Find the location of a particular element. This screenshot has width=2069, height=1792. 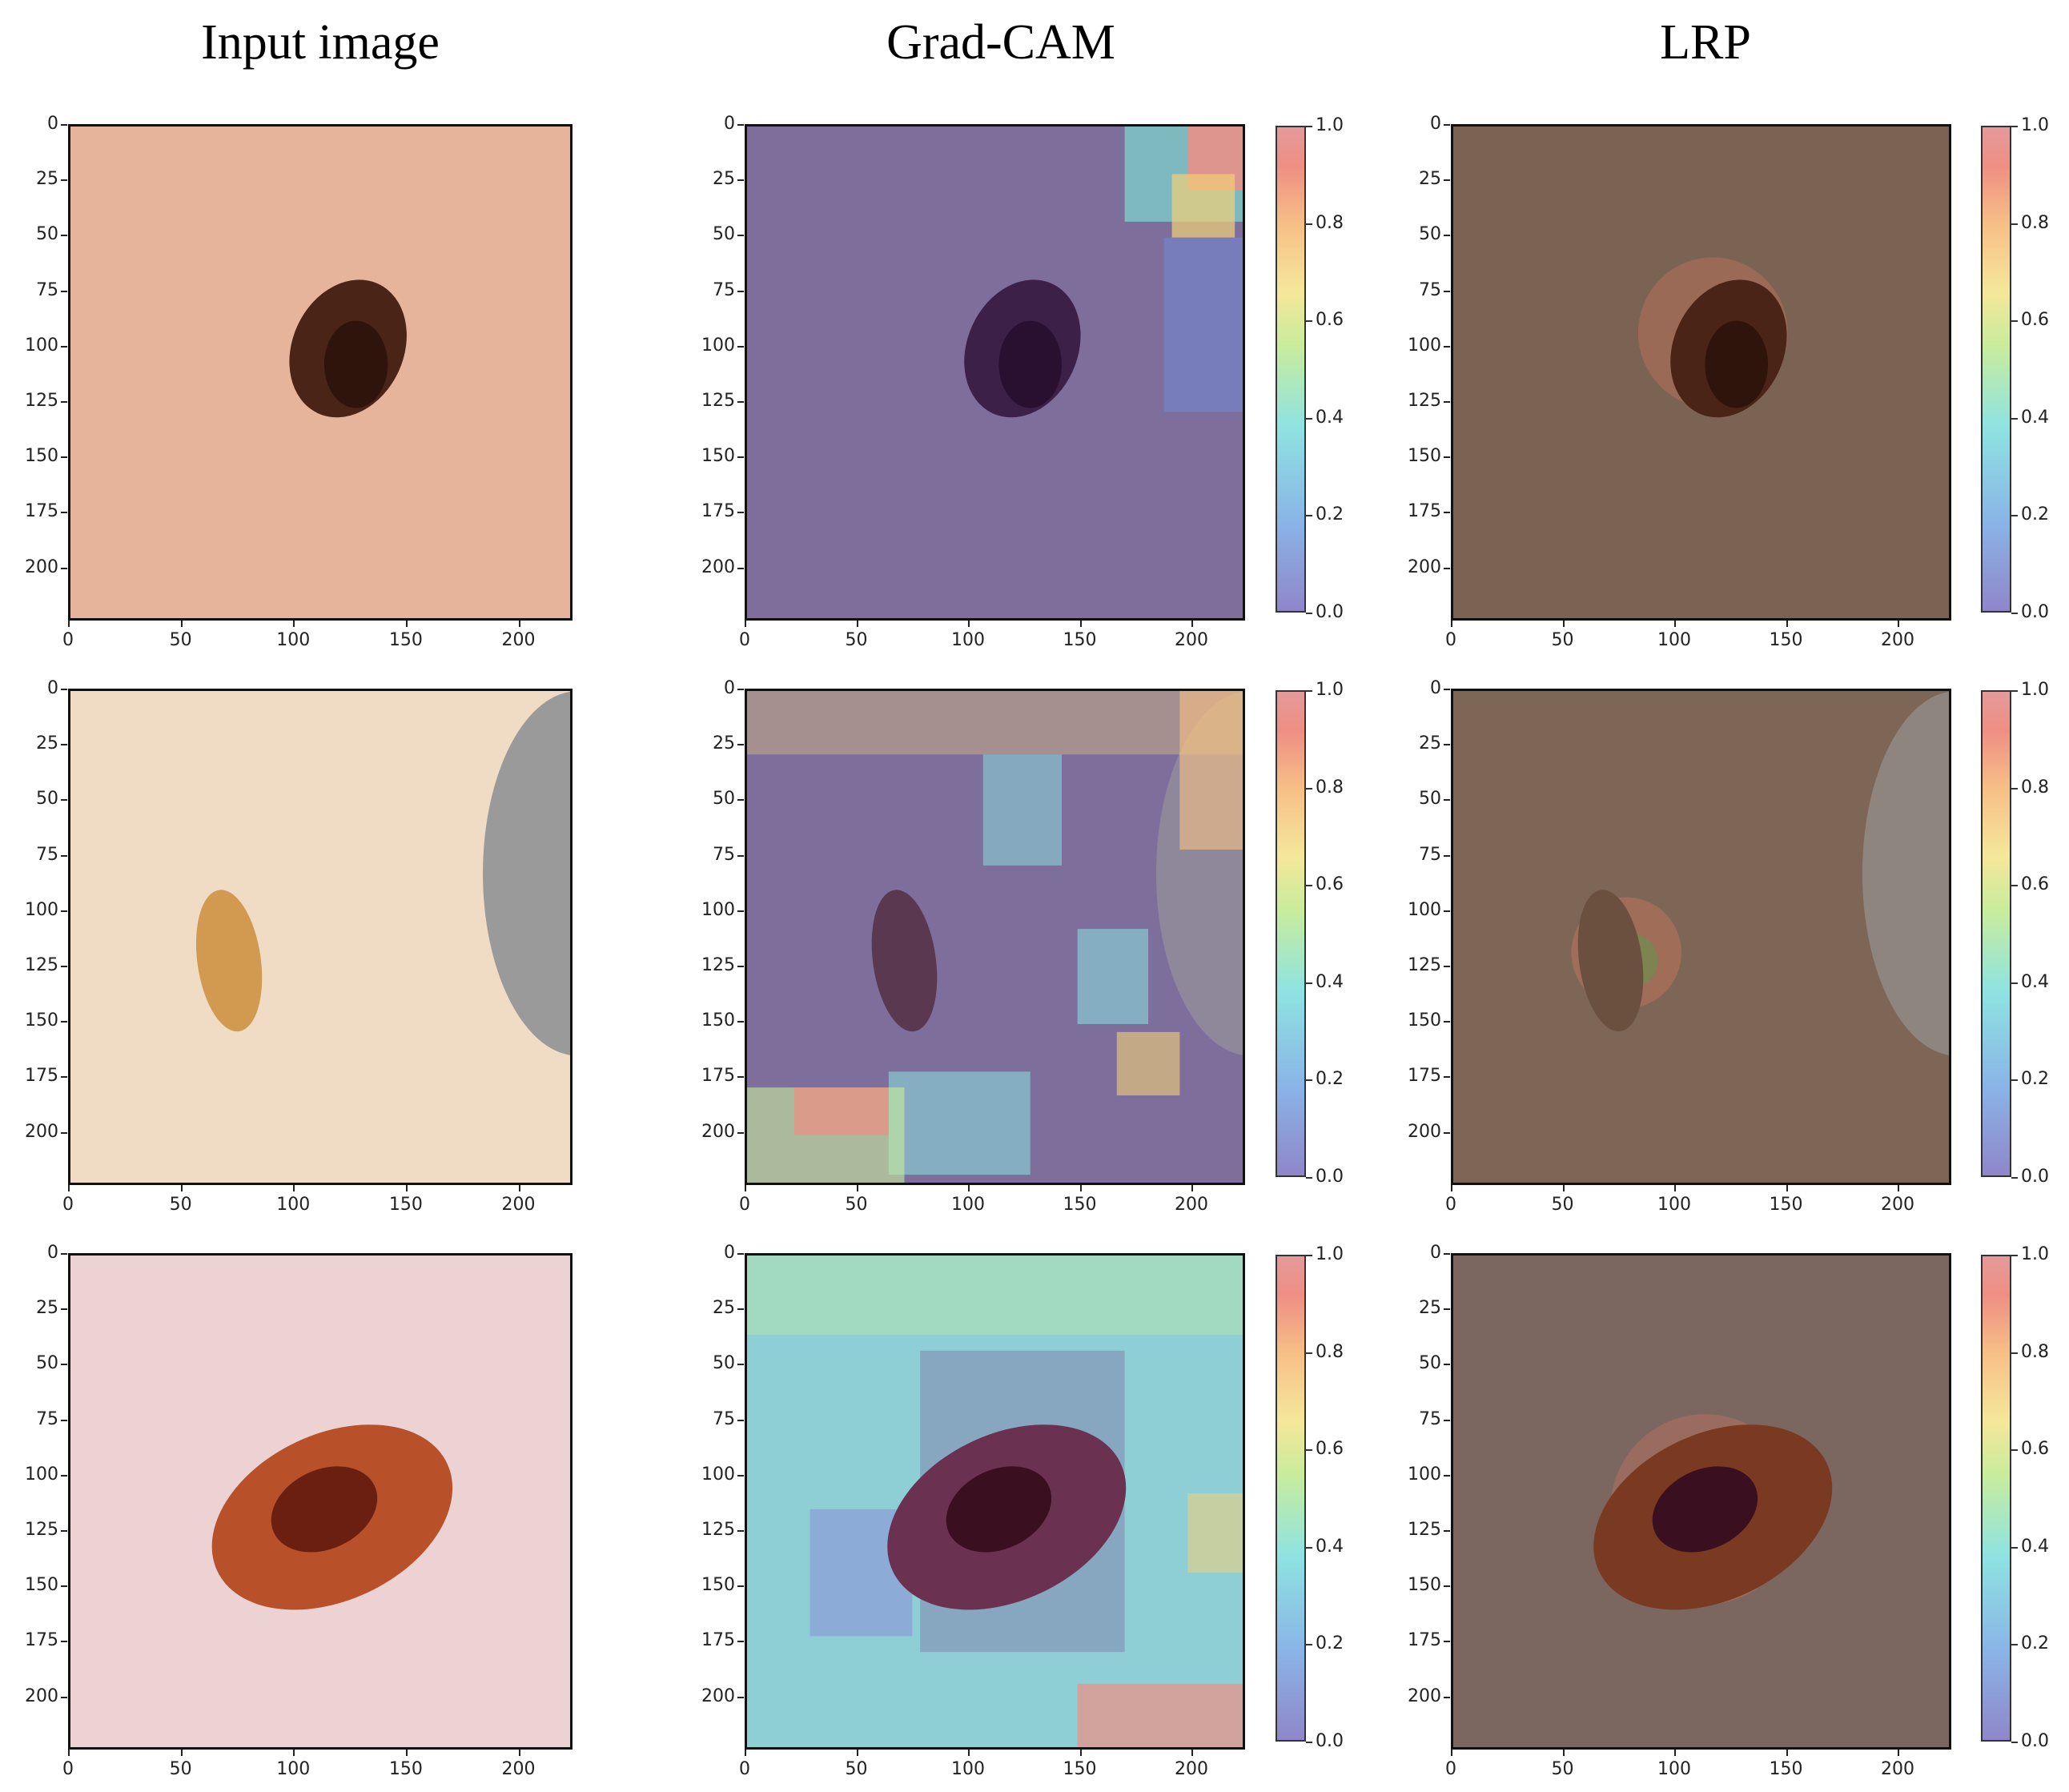

x-tick-label: 100 is located at coordinates (293, 640).